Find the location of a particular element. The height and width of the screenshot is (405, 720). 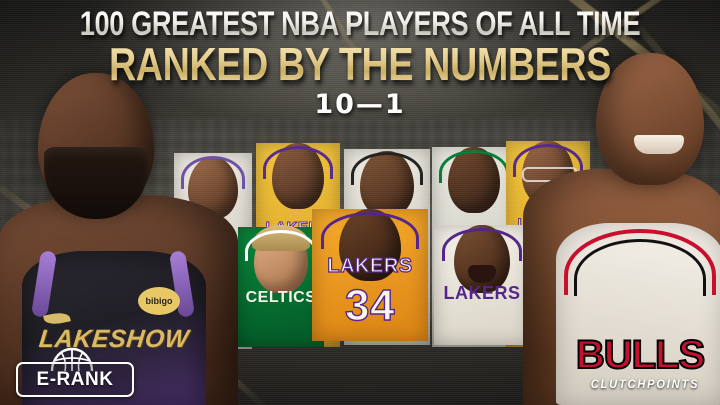

player-larry-bird: CELTICS is located at coordinates (281, 315).